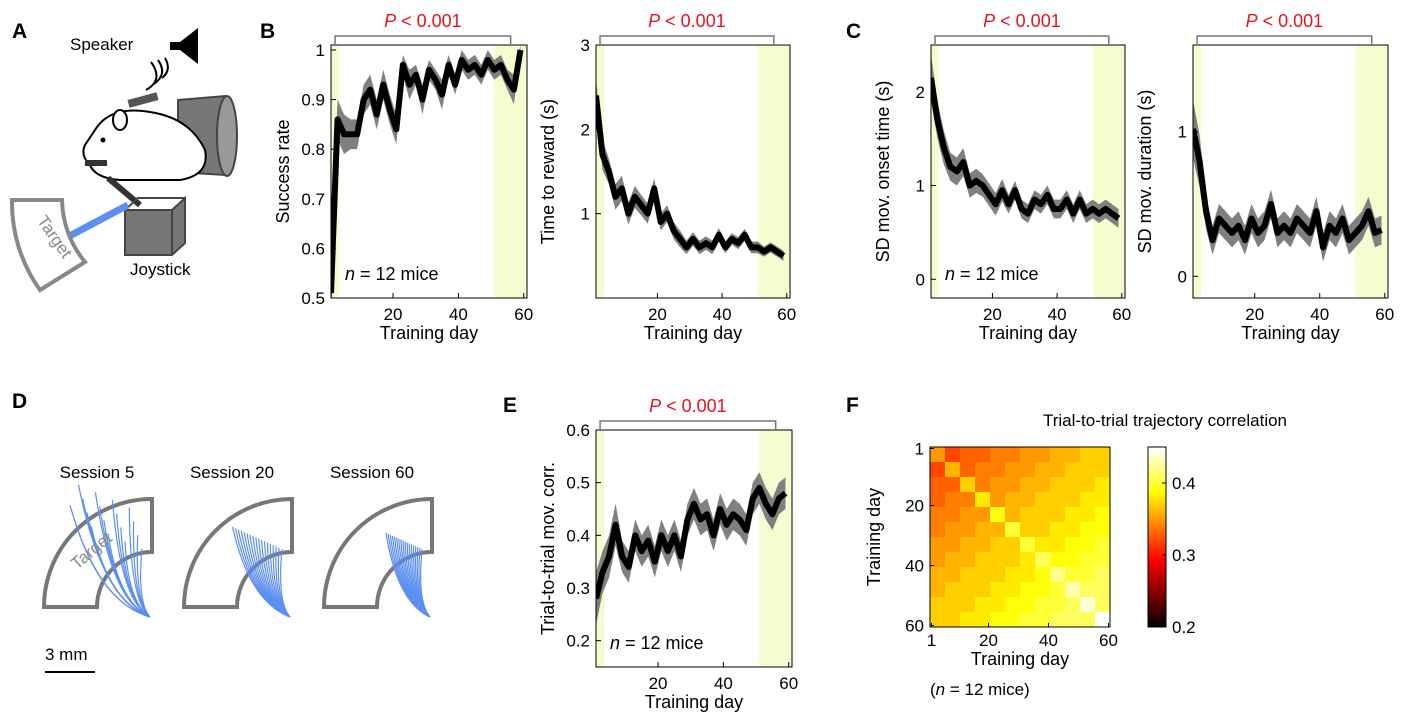 The image size is (1410, 720). What do you see at coordinates (184, 46) in the screenshot?
I see `speaker-icon` at bounding box center [184, 46].